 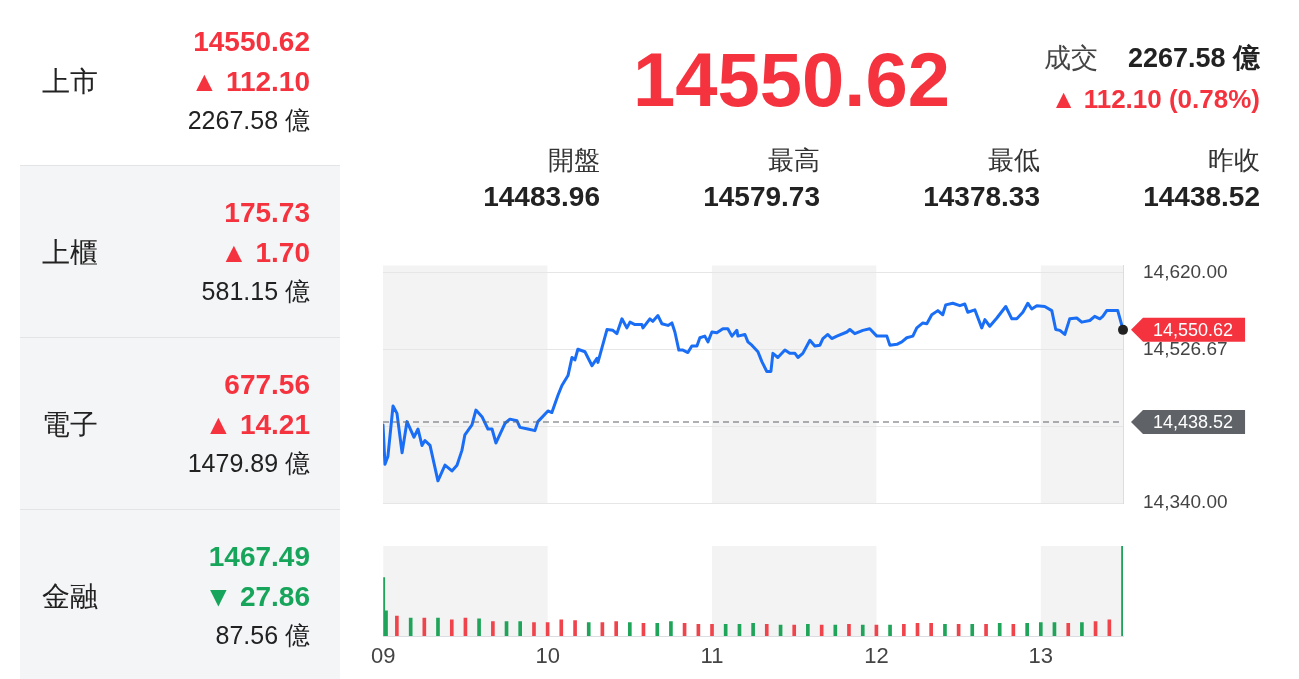 What do you see at coordinates (257, 424) in the screenshot?
I see `text: ▲ 14.21` at bounding box center [257, 424].